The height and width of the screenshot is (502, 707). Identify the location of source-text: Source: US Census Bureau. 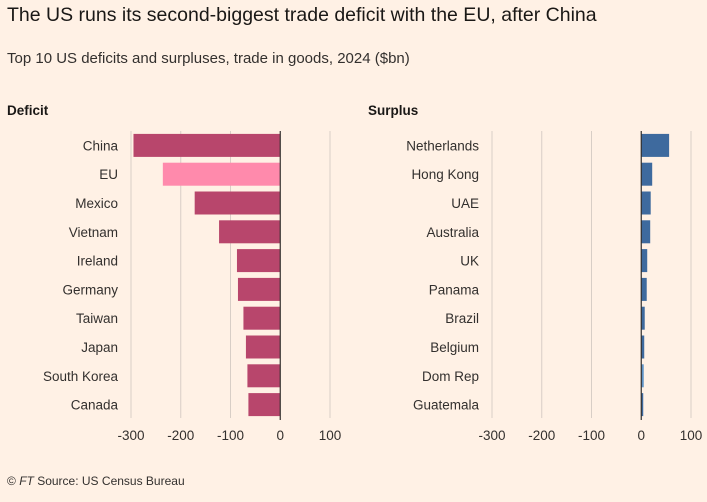
(111, 481).